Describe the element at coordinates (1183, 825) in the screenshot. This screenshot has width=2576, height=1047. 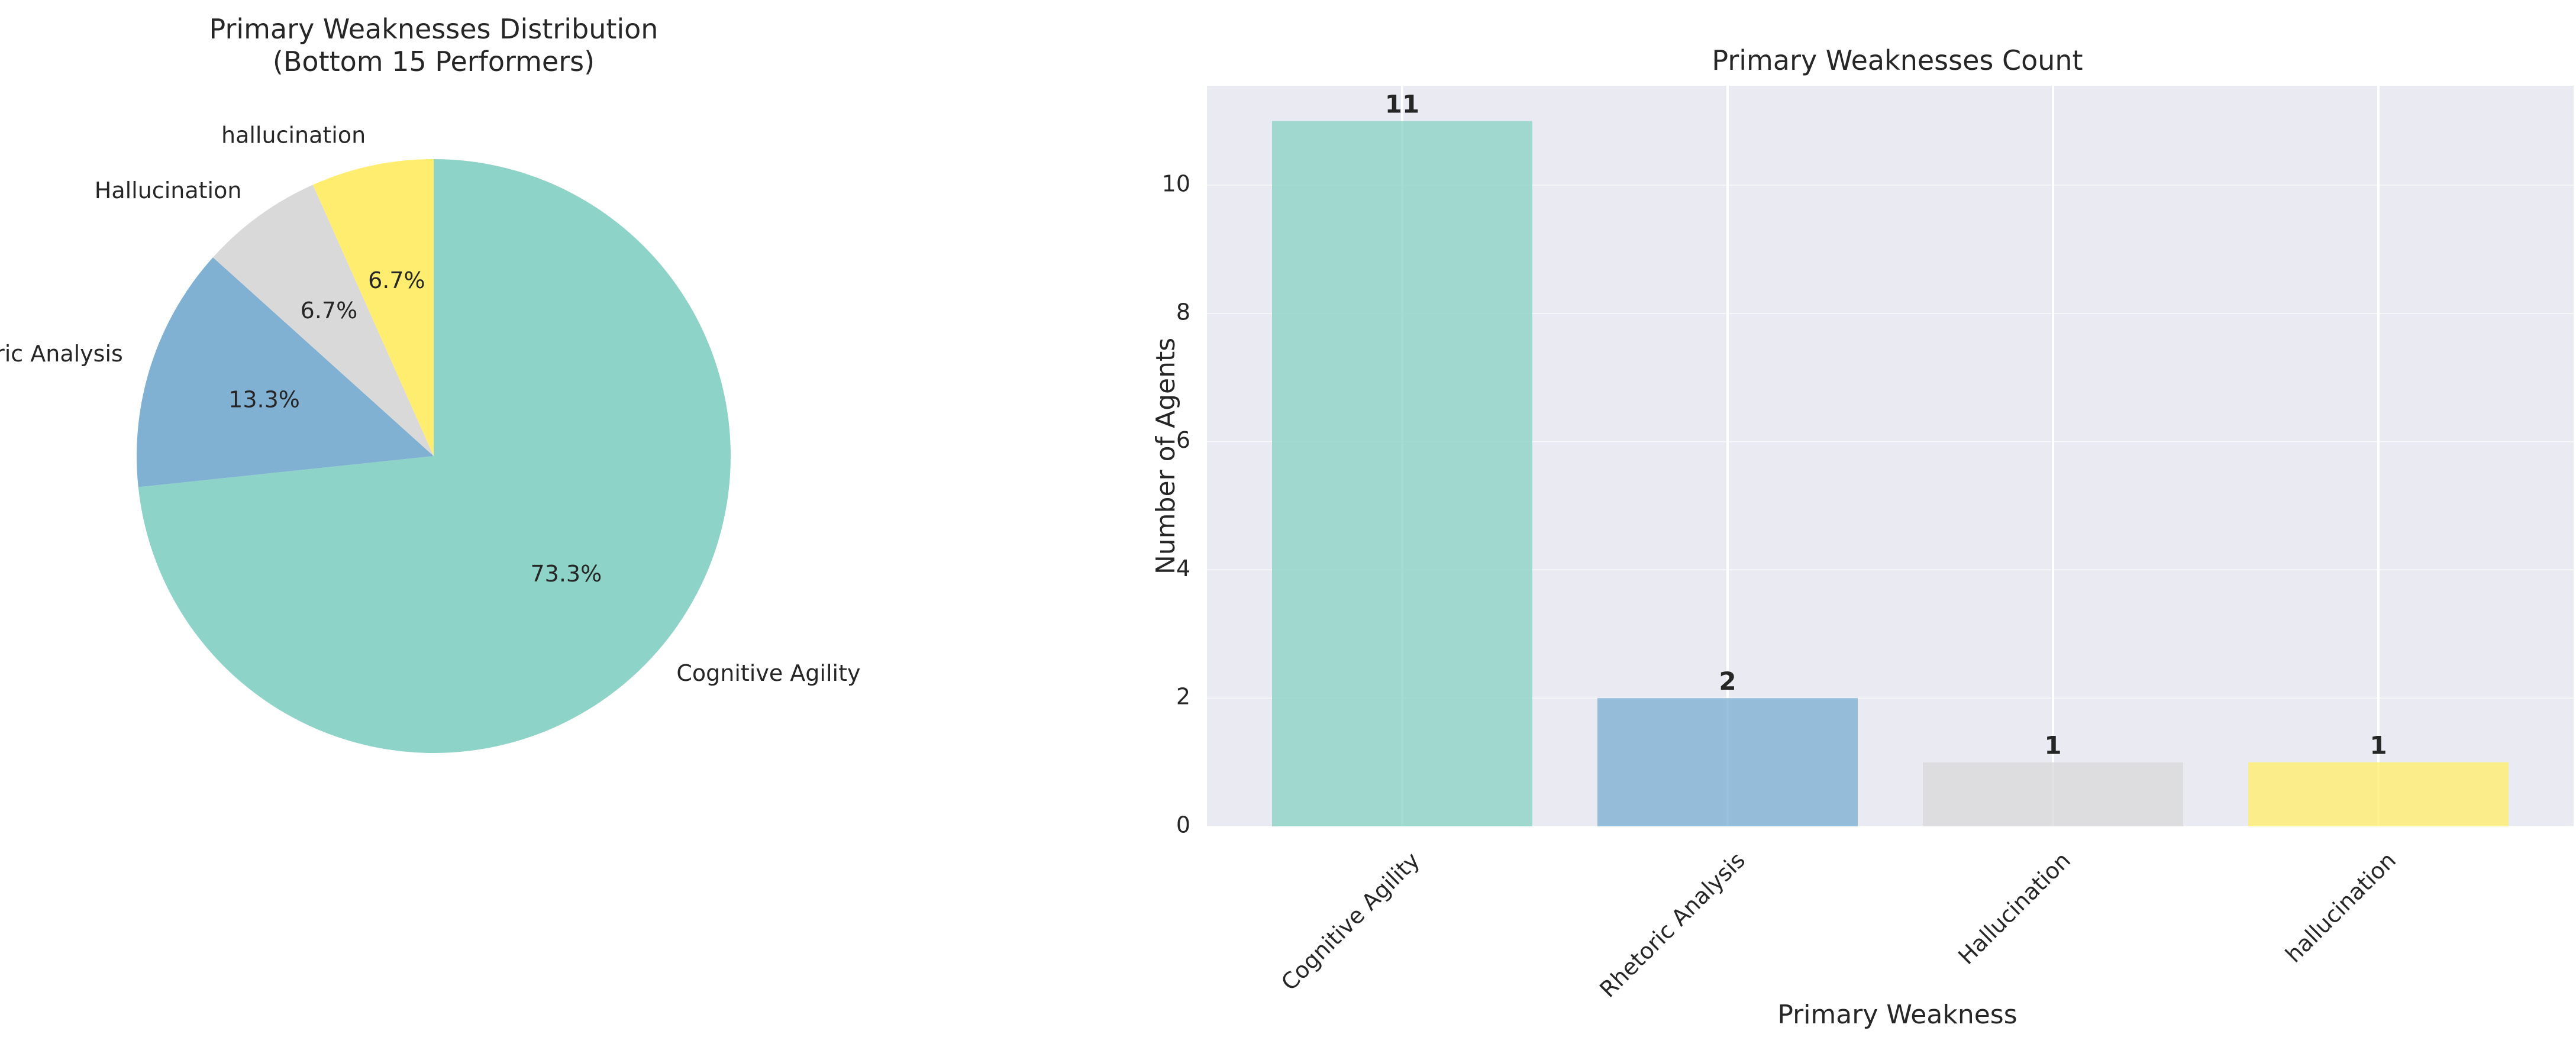
I see `y-tick-label-0: 0` at that location.